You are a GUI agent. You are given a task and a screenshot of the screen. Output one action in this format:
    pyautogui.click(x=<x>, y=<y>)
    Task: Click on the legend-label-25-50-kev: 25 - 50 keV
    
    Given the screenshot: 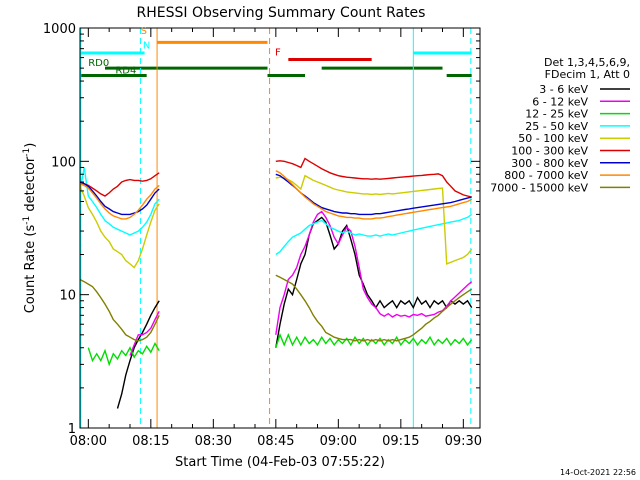 What is the action you would take?
    pyautogui.click(x=556, y=126)
    